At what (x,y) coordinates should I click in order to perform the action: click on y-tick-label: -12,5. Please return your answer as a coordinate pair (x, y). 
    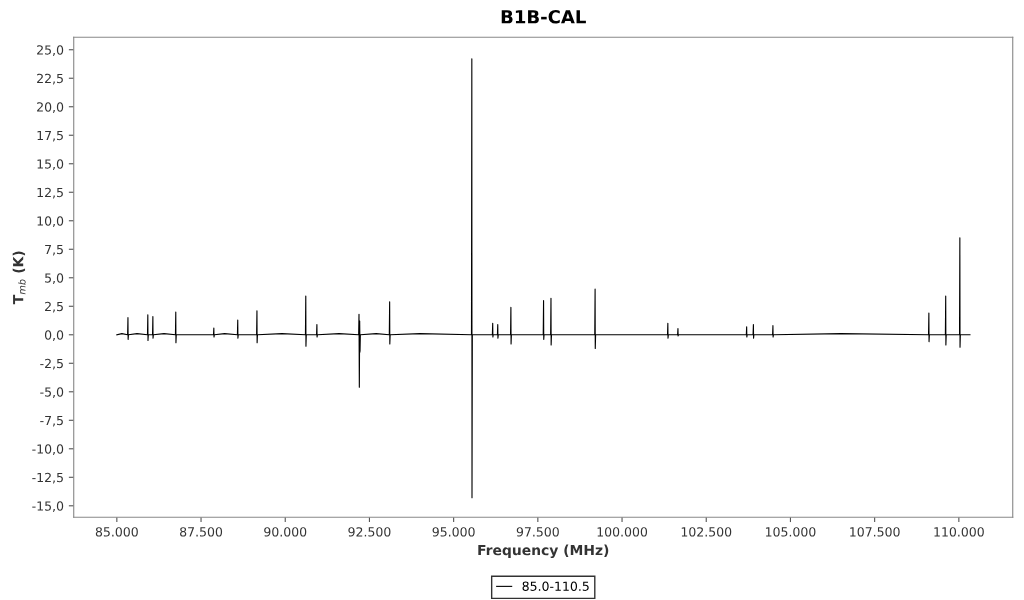
    Looking at the image, I should click on (47, 478).